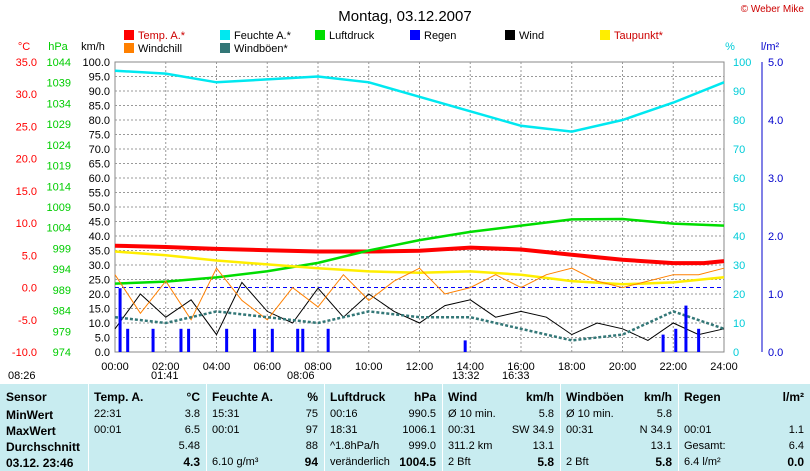 This screenshot has width=810, height=471. Describe the element at coordinates (739, 237) in the screenshot. I see `percent-axis-tick: 40` at that location.